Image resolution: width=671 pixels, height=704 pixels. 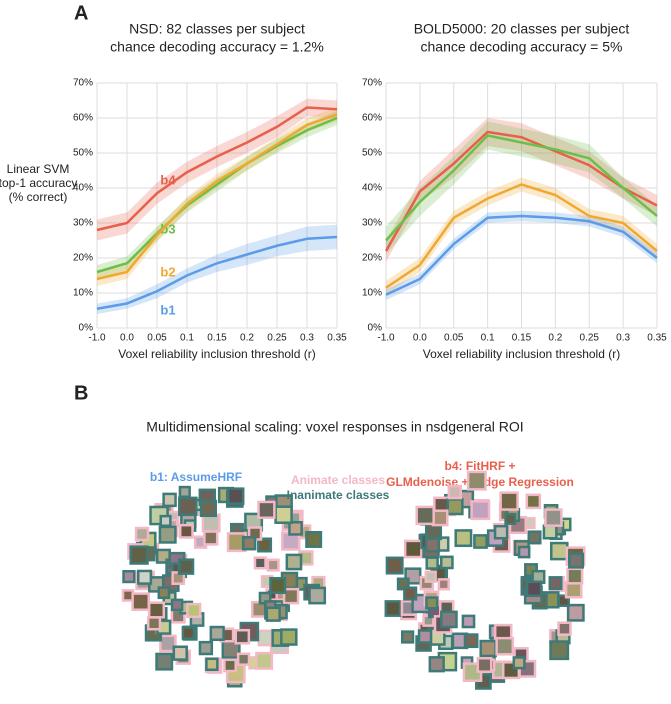 What do you see at coordinates (372, 258) in the screenshot?
I see `y-tick-label: 20%` at bounding box center [372, 258].